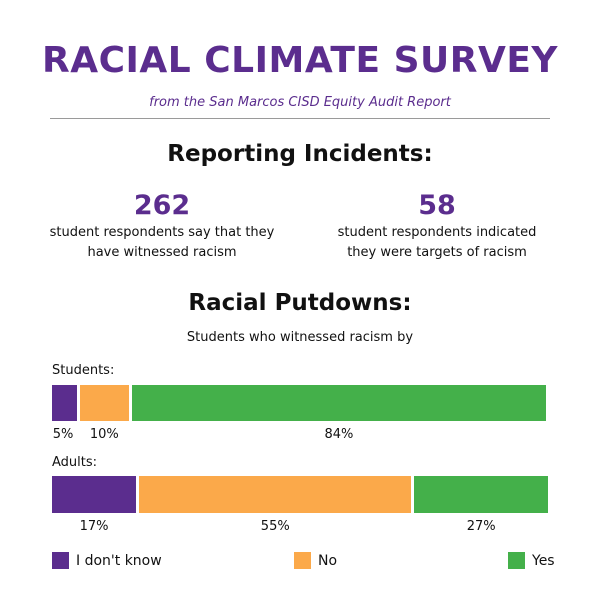 The image size is (600, 600). Describe the element at coordinates (60, 560) in the screenshot. I see `legend-swatch-dont-know` at that location.